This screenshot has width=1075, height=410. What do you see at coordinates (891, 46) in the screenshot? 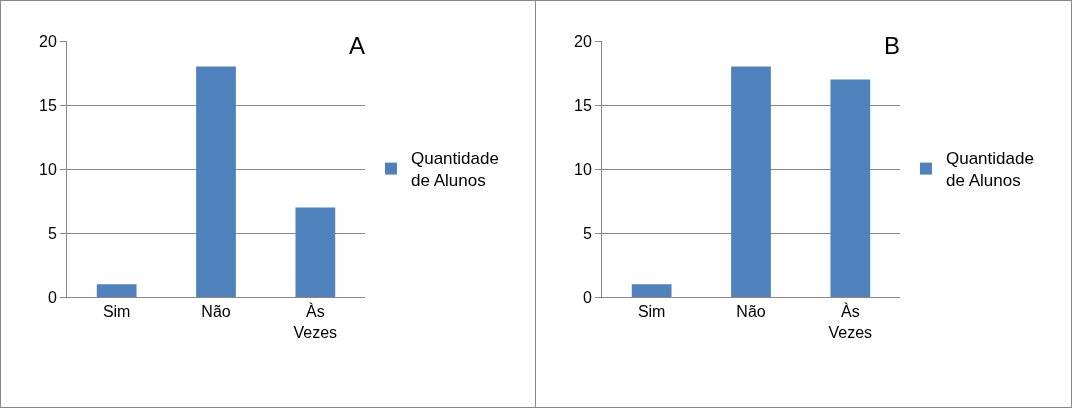
I see `chart-title: B` at bounding box center [891, 46].